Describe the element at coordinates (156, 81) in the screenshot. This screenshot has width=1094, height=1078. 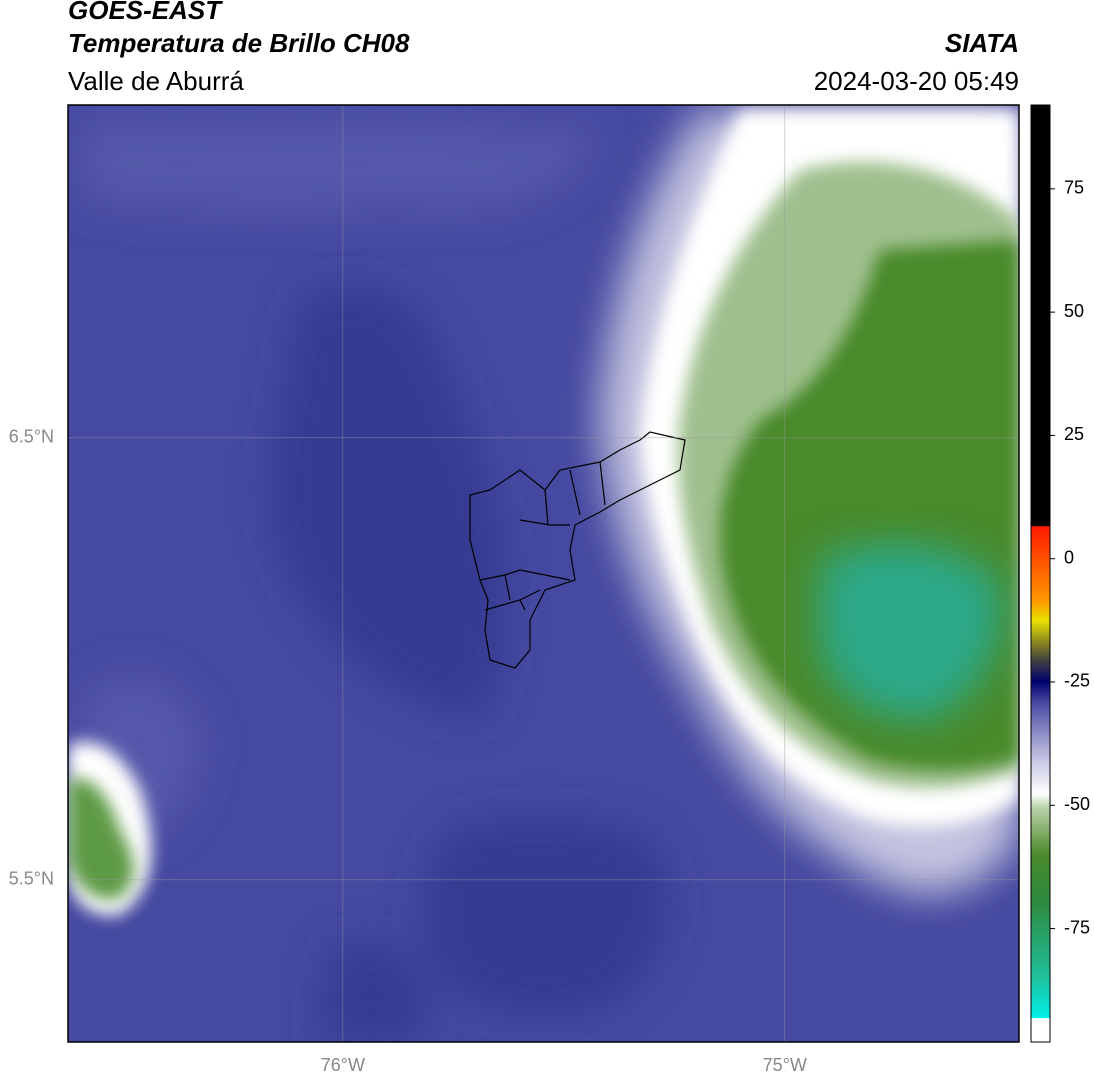
I see `region: Valle de Aburrá` at that location.